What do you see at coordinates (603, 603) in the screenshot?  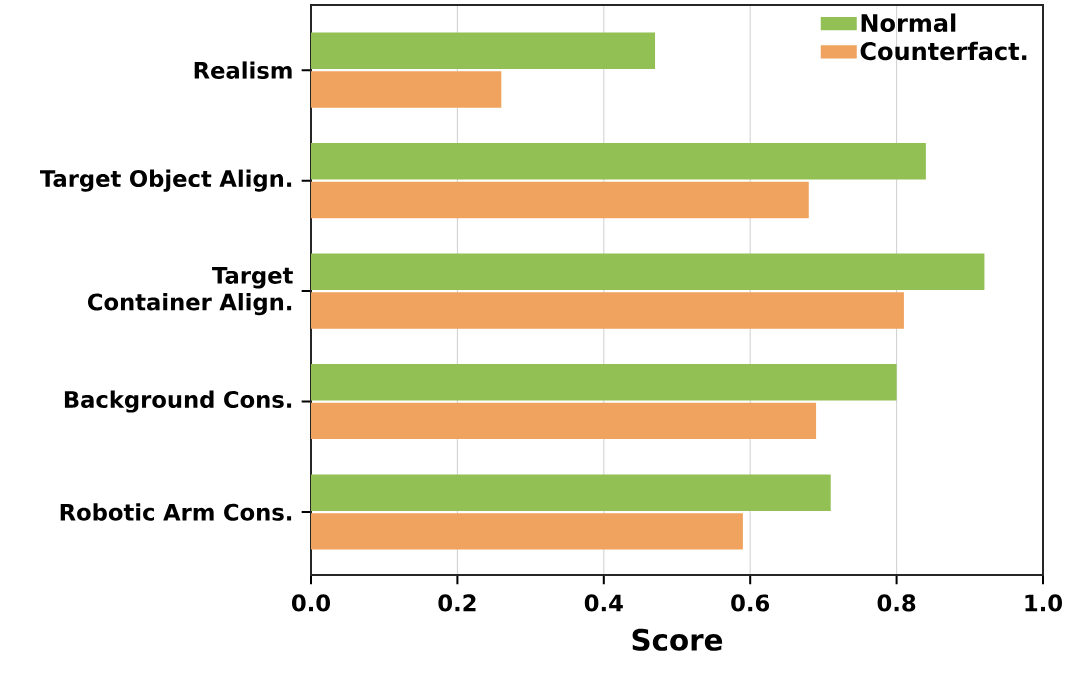 I see `x-tick-label: 0.4` at bounding box center [603, 603].